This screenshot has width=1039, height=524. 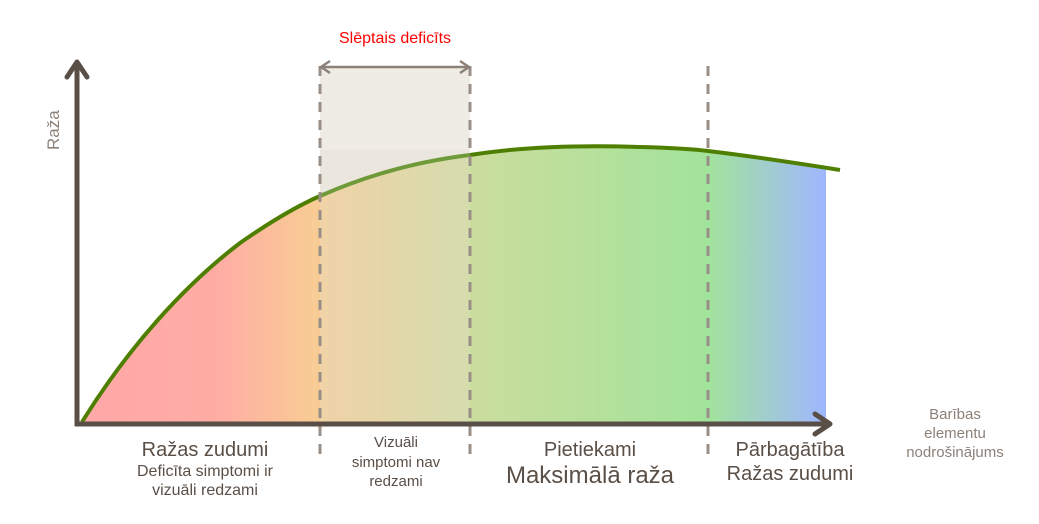 I want to click on zone-sufficient-subtitle: Maksimālā raža, so click(x=590, y=475).